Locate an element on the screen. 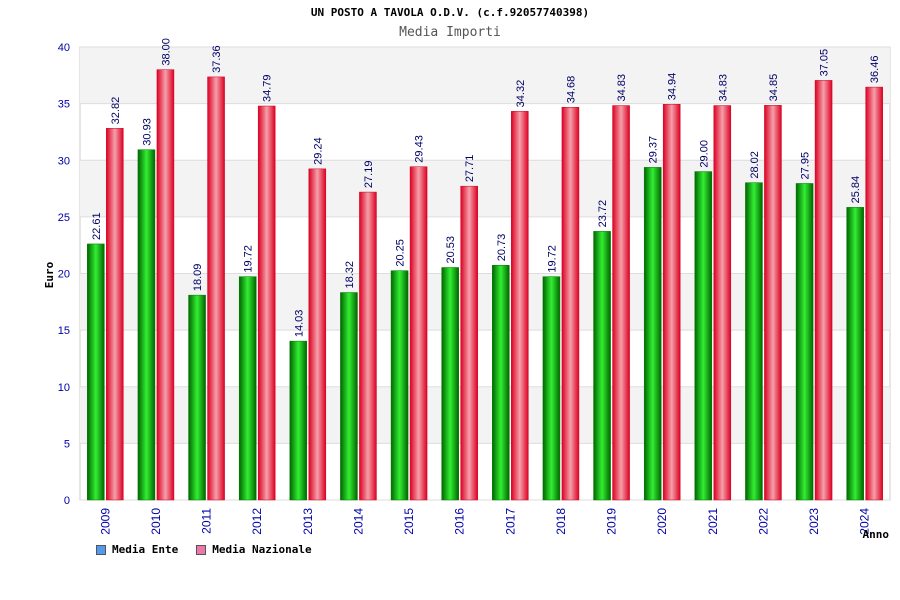 The height and width of the screenshot is (600, 900). x-tick-label: 2018 is located at coordinates (561, 521).